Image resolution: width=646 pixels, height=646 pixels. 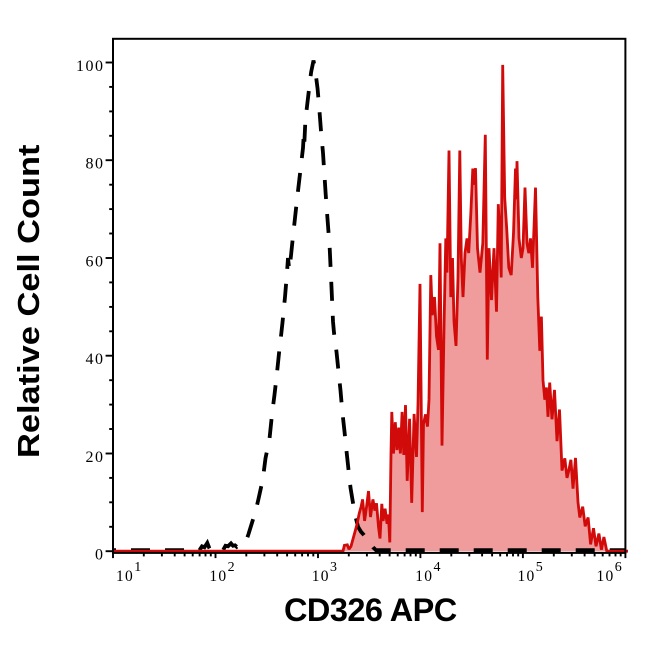 What do you see at coordinates (95, 261) in the screenshot?
I see `svg-text: 60` at bounding box center [95, 261].